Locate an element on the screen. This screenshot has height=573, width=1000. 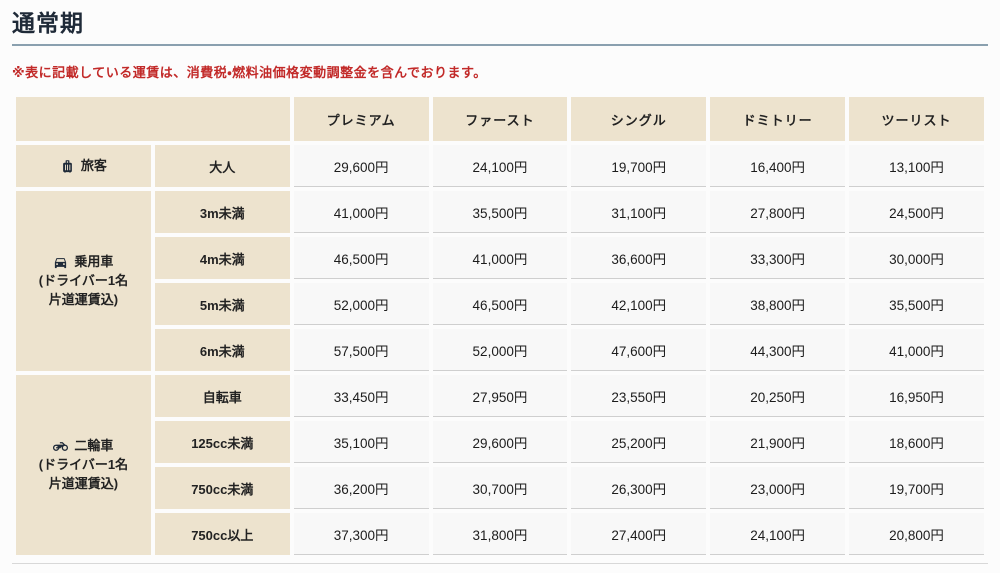
fare-value-cell: 24,500円 is located at coordinates (916, 212).